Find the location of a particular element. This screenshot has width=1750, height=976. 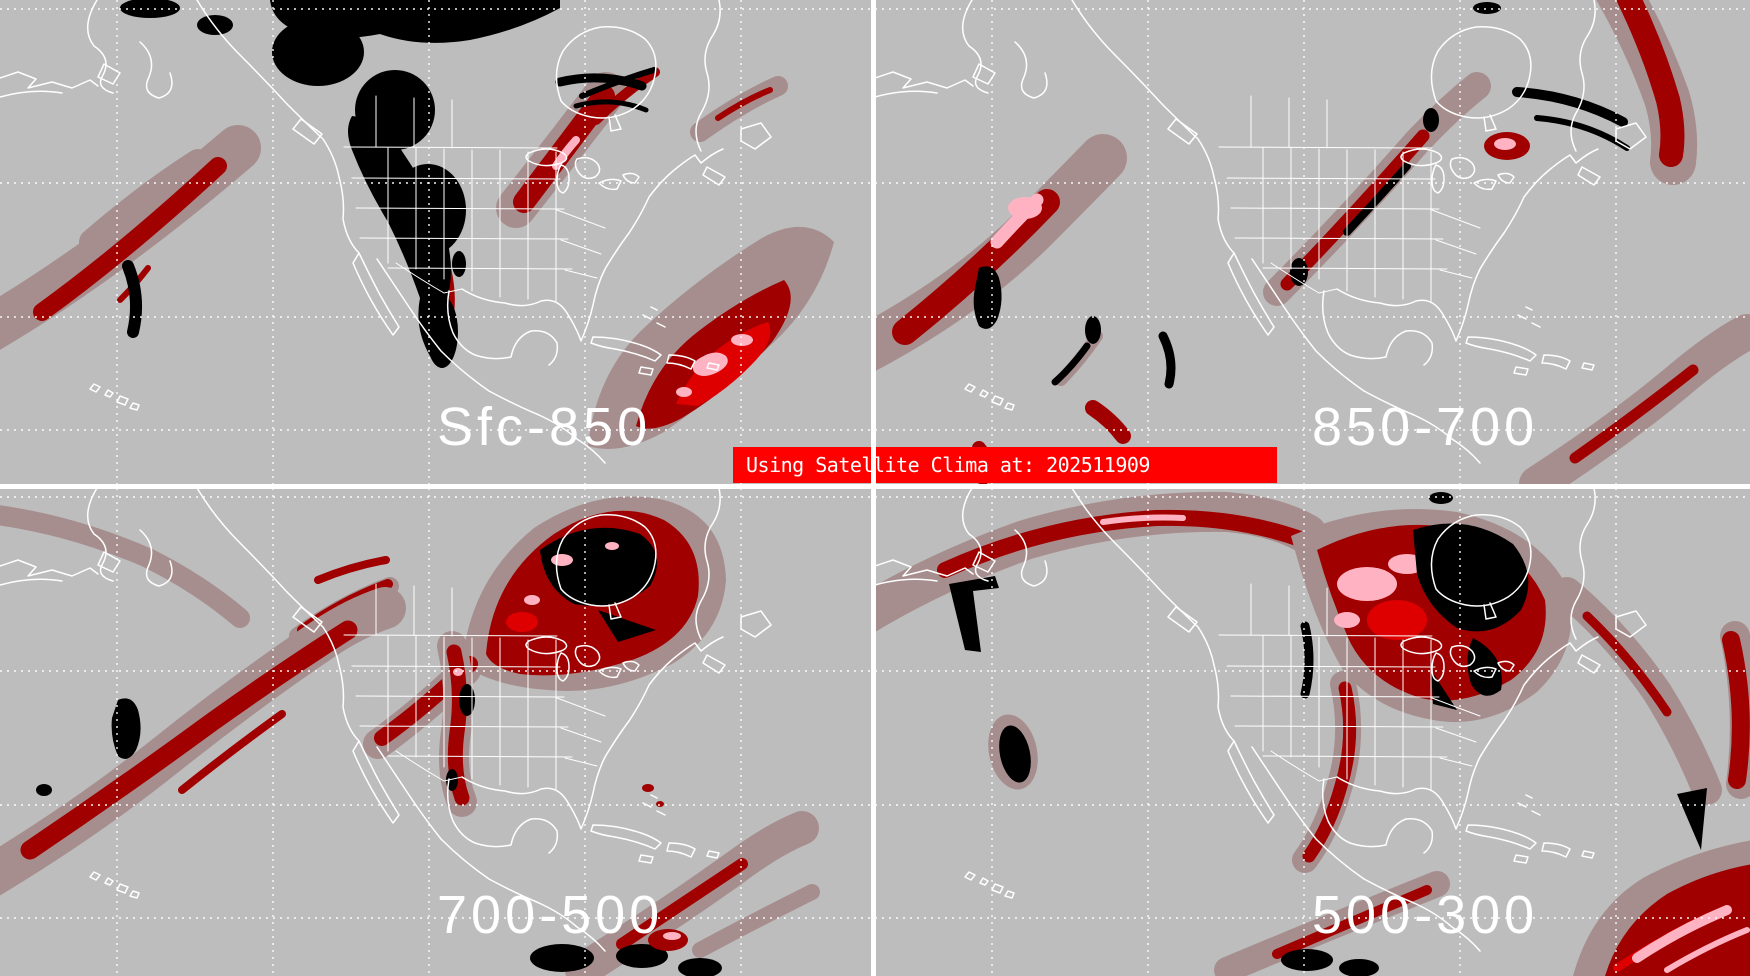

layer-label-700-500: 700-500 is located at coordinates (550, 915).